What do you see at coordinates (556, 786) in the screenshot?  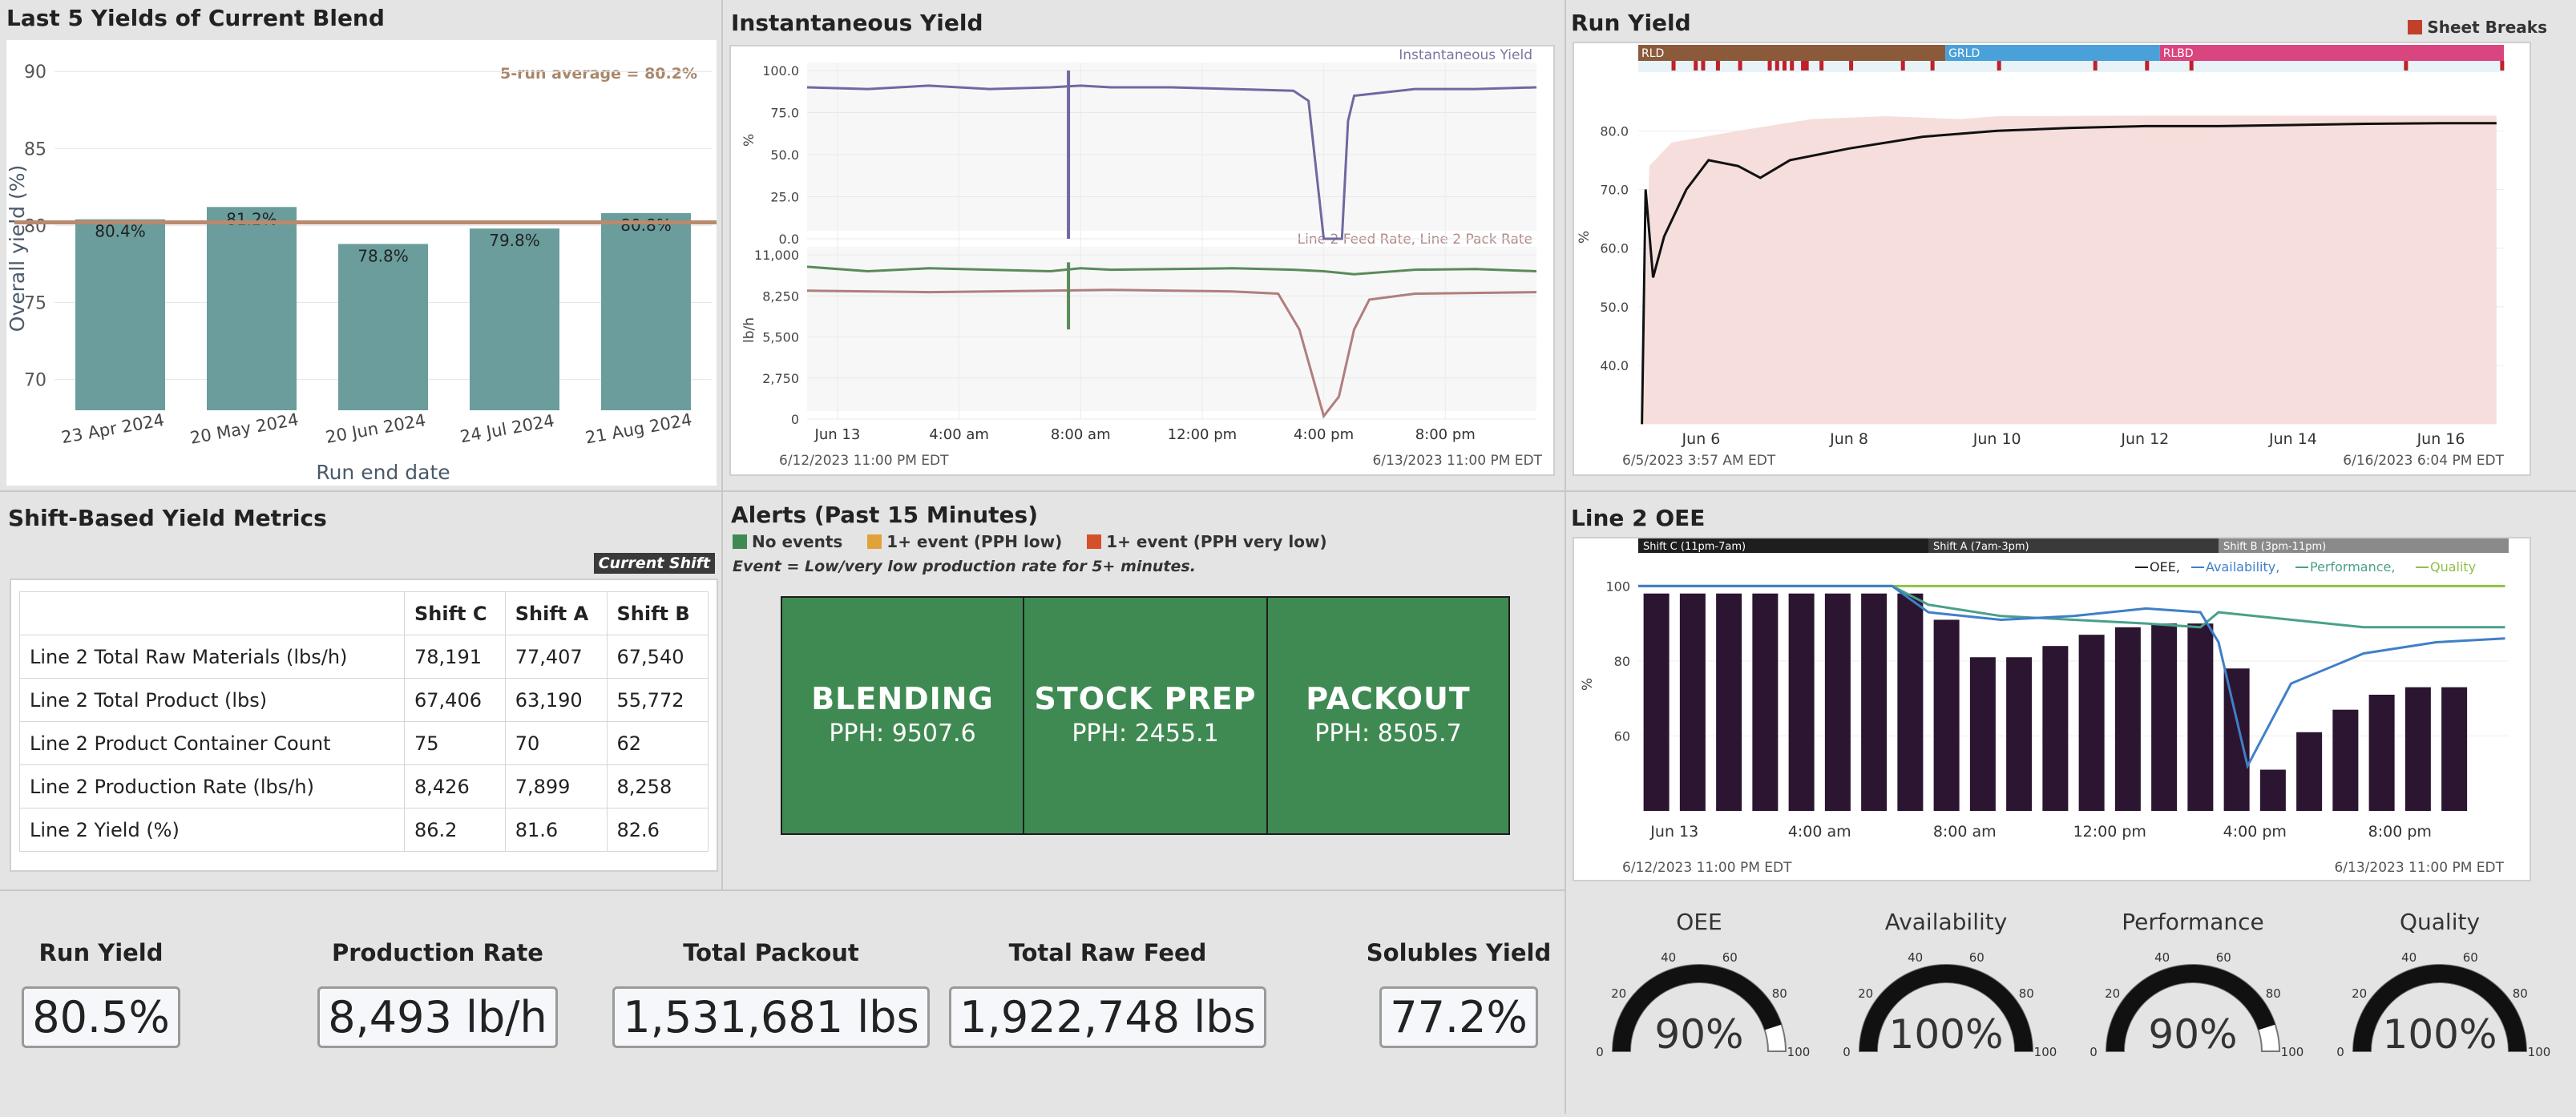 I see `table-cell: 7,899` at bounding box center [556, 786].